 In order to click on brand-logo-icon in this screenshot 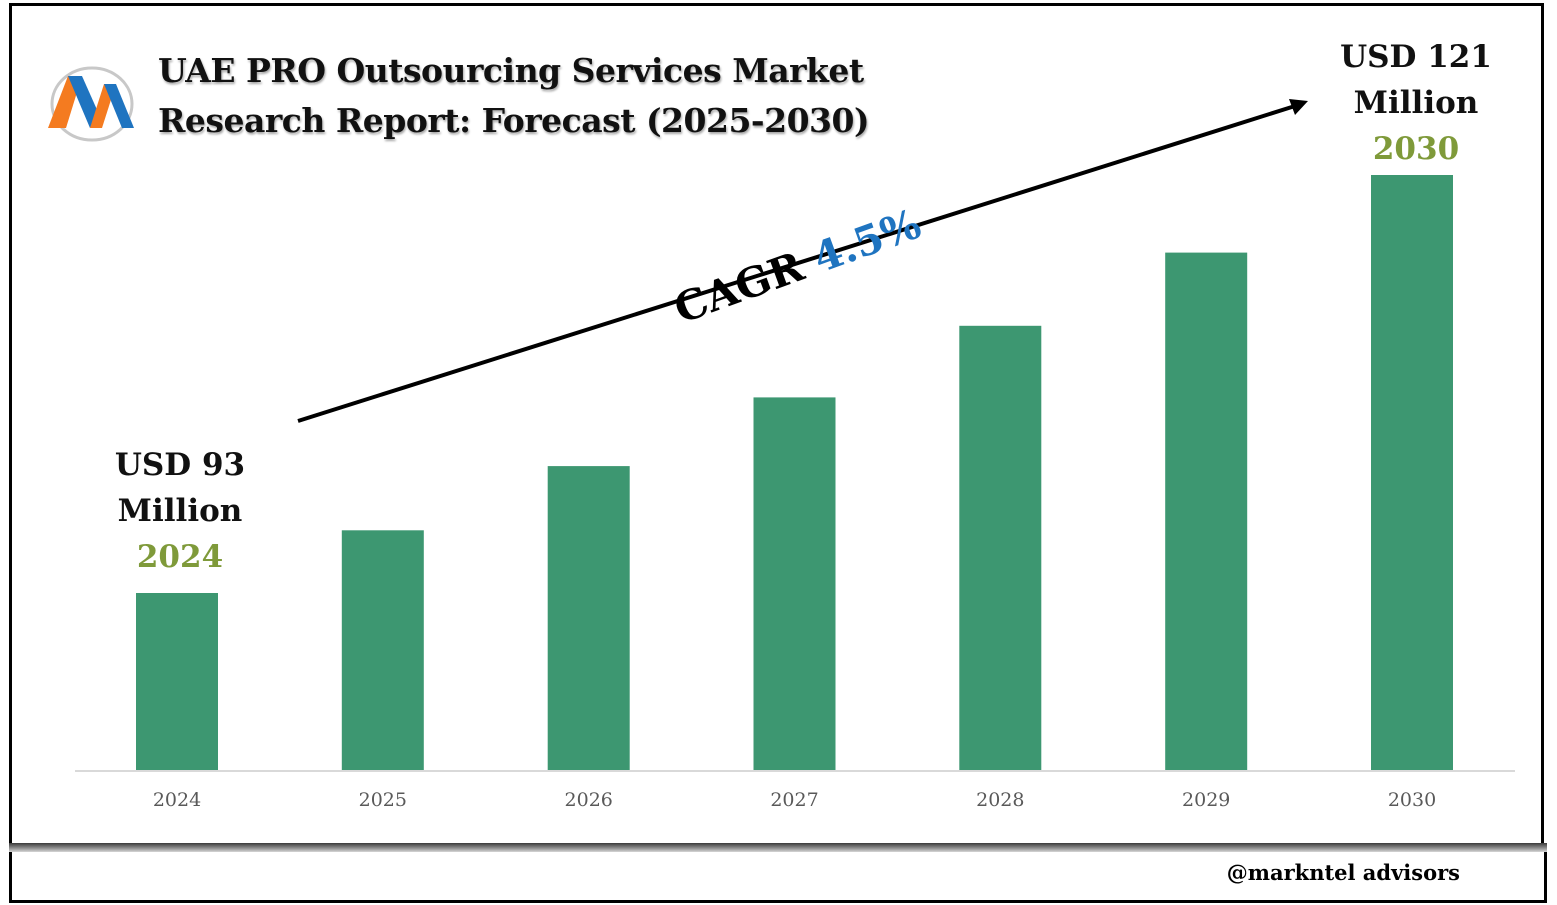, I will do `click(91, 104)`.